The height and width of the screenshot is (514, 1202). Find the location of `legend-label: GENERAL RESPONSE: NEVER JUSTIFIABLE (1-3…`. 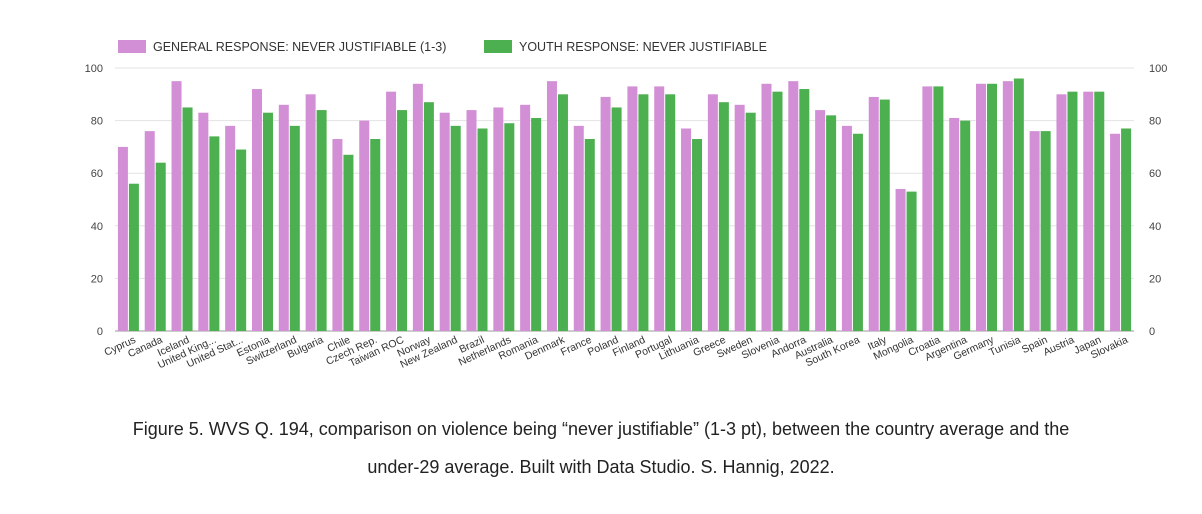

legend-label: GENERAL RESPONSE: NEVER JUSTIFIABLE (1-3… is located at coordinates (299, 47).